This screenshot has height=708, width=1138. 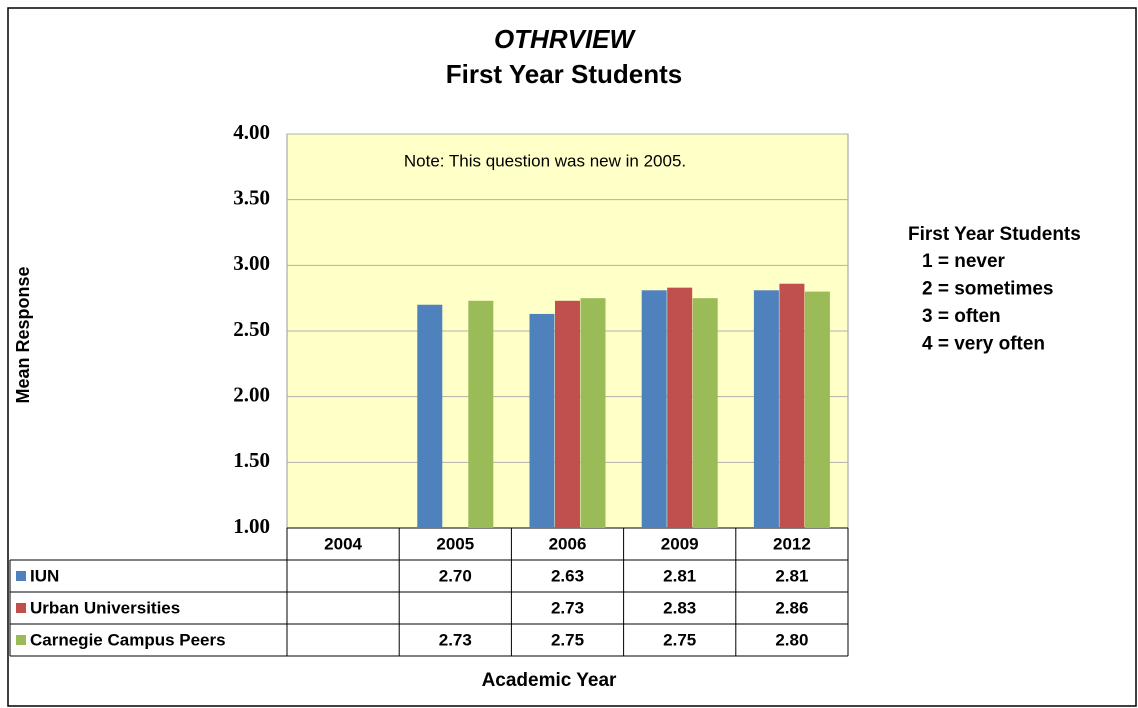 I want to click on data-label: 2.63, so click(x=567, y=575).